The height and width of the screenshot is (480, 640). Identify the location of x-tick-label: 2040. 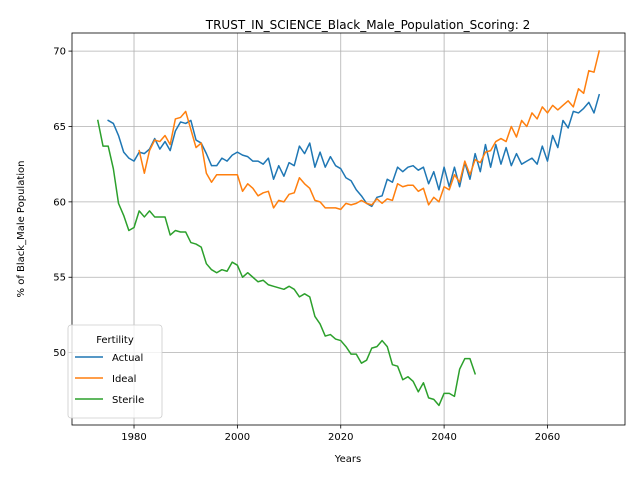
(443, 437).